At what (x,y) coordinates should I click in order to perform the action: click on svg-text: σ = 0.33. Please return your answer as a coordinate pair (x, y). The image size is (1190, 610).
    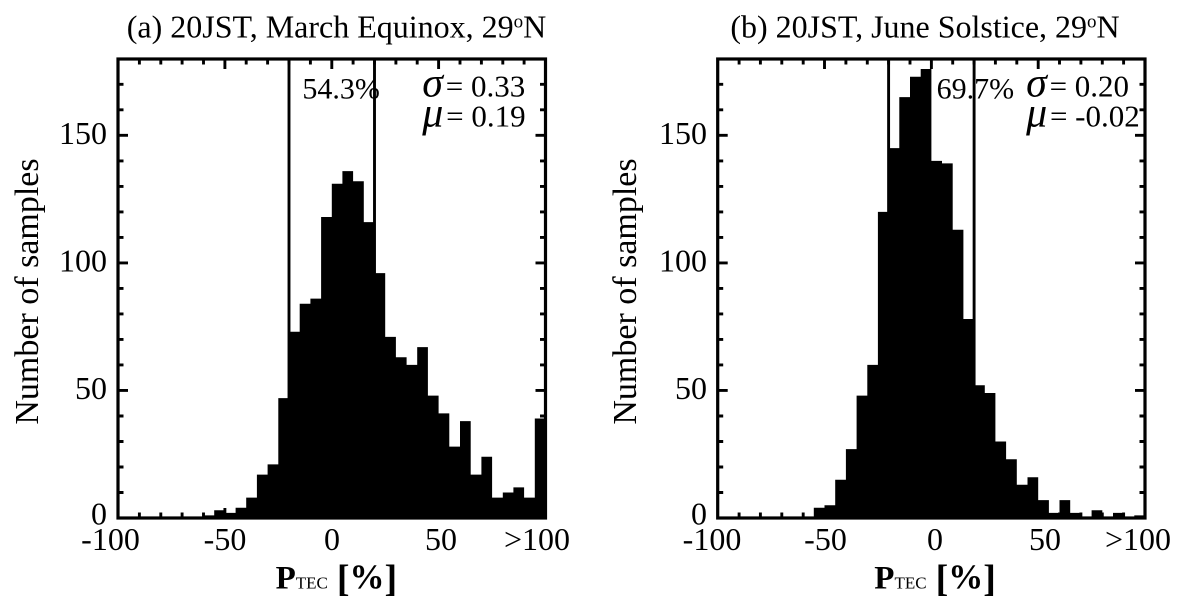
    Looking at the image, I should click on (473, 84).